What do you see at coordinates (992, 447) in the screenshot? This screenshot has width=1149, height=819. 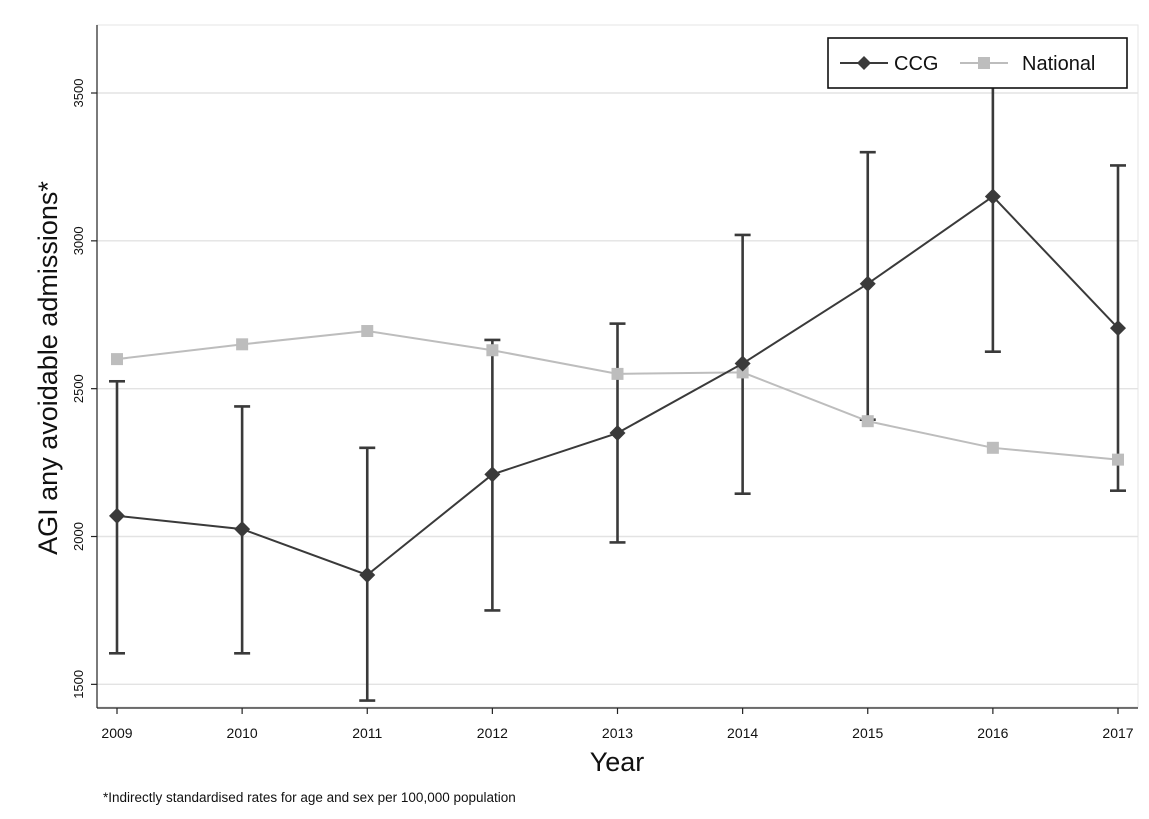 I see `national-point-2016` at bounding box center [992, 447].